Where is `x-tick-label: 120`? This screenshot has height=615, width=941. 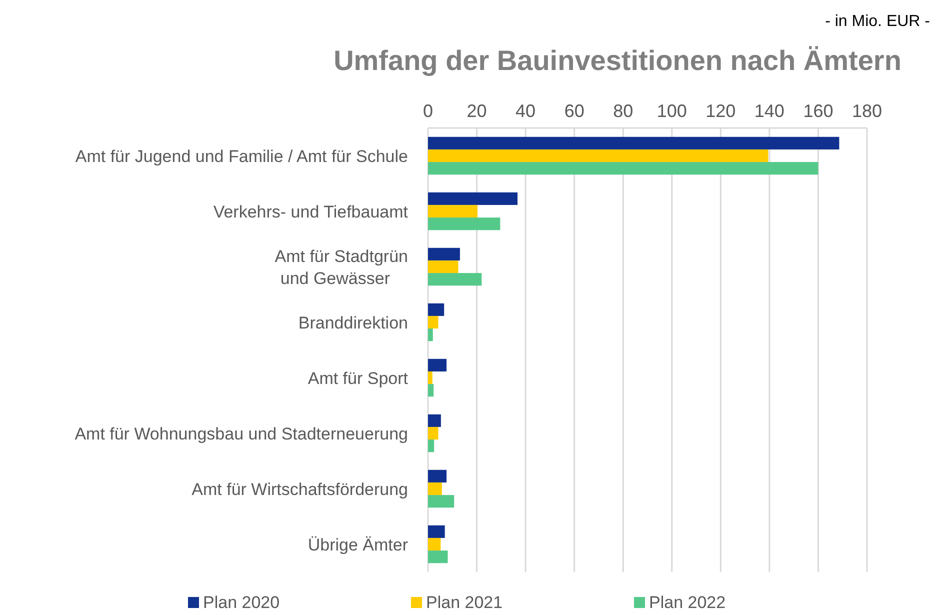
x-tick-label: 120 is located at coordinates (721, 111).